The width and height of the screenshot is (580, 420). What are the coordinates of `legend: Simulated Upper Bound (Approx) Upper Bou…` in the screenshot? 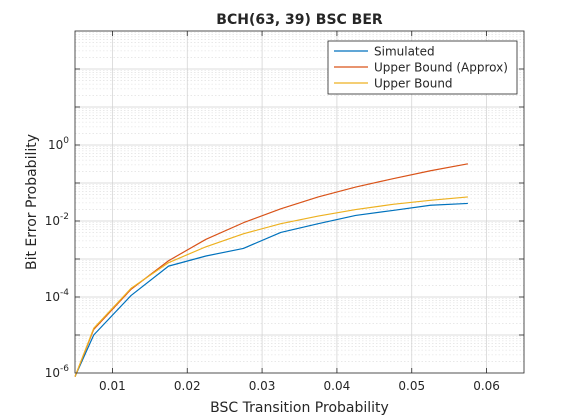 It's located at (422, 67).